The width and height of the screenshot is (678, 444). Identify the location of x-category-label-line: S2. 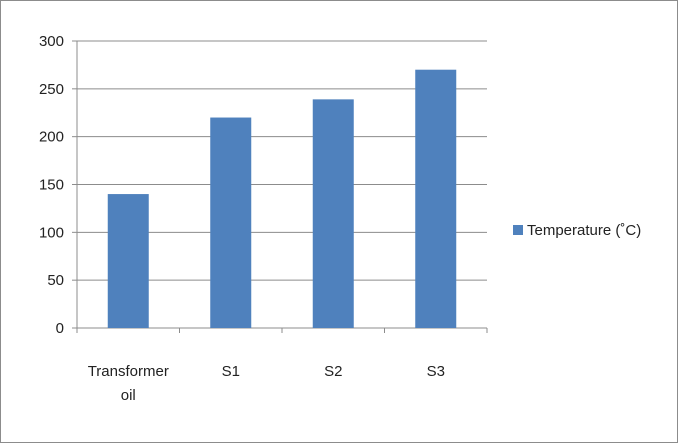
(333, 371).